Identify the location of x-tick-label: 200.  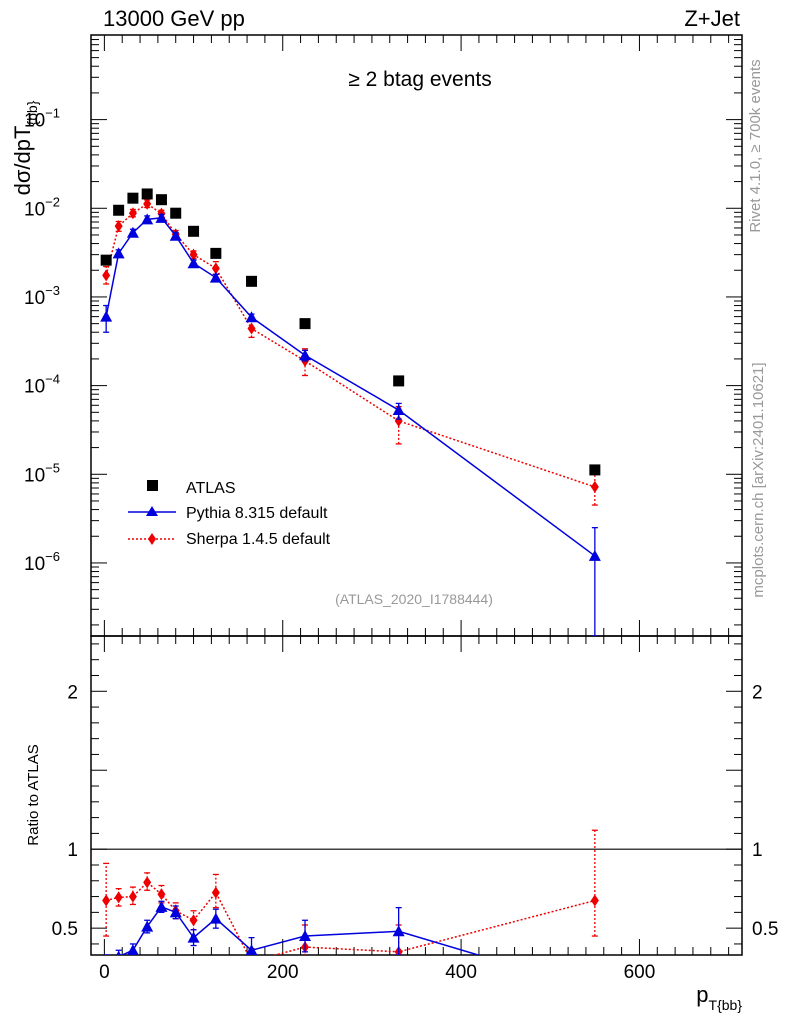
(283, 972).